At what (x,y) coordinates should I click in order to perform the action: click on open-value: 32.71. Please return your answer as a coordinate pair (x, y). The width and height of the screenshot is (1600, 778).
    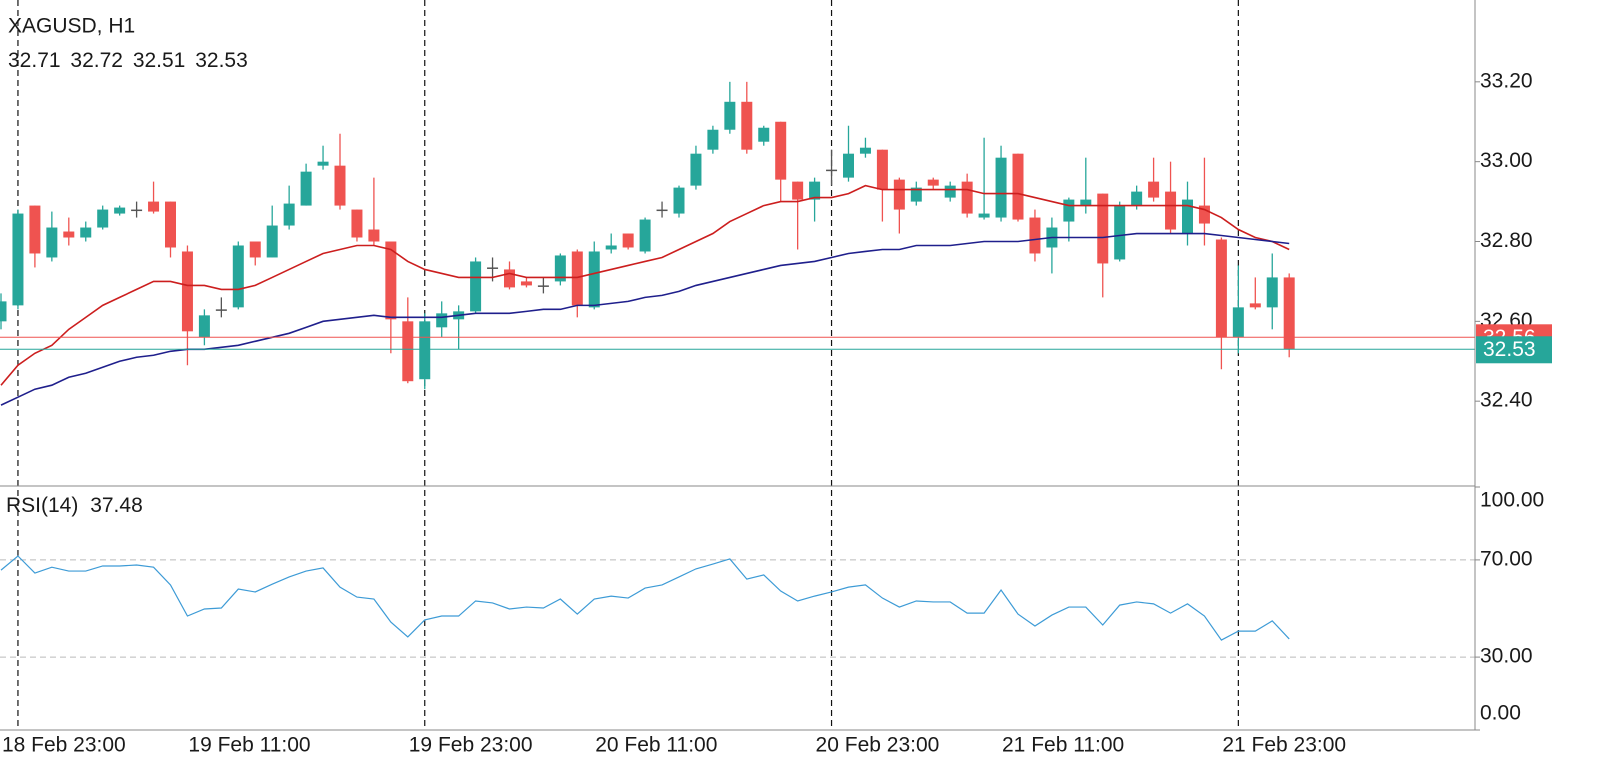
    Looking at the image, I should click on (34, 60).